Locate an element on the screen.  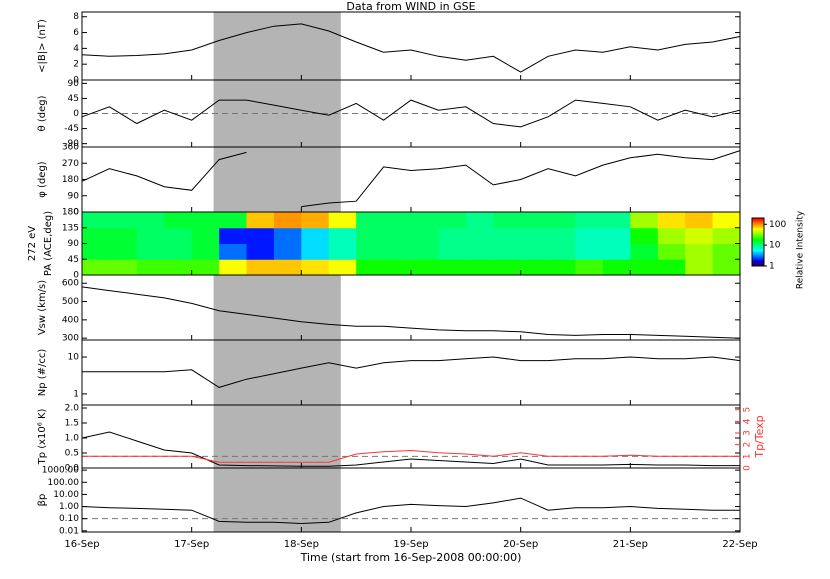
y2-tick-label: 5 is located at coordinates (748, 410).